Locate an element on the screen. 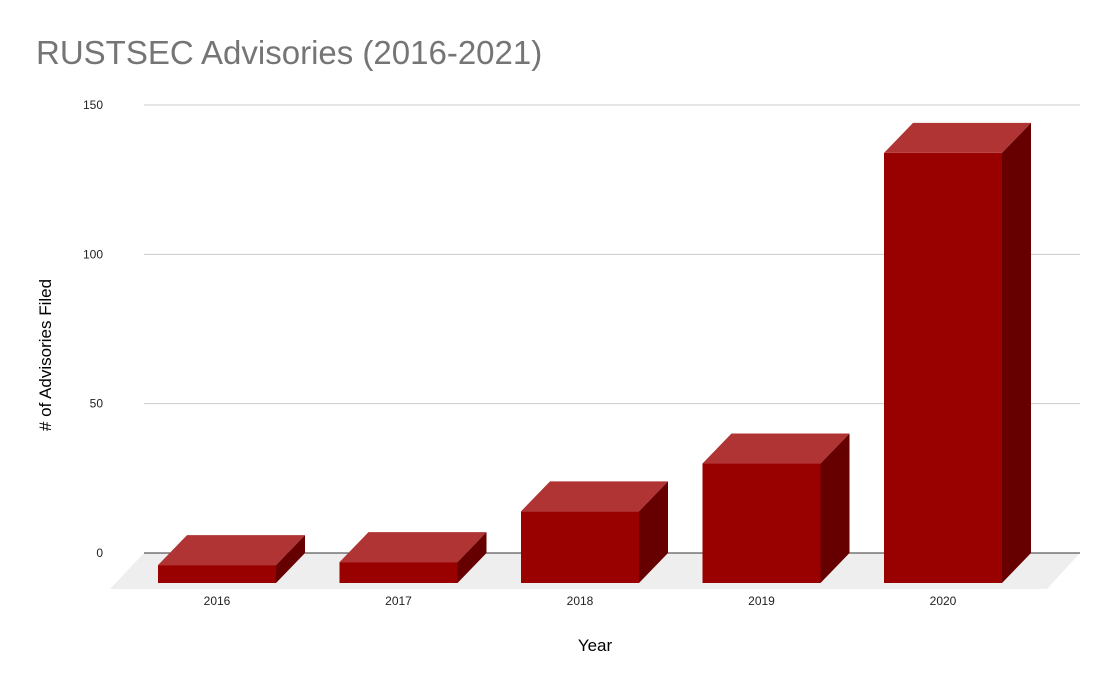 The width and height of the screenshot is (1115, 691). chart-title: RUSTSEC Advisories (2016-2021) is located at coordinates (289, 52).